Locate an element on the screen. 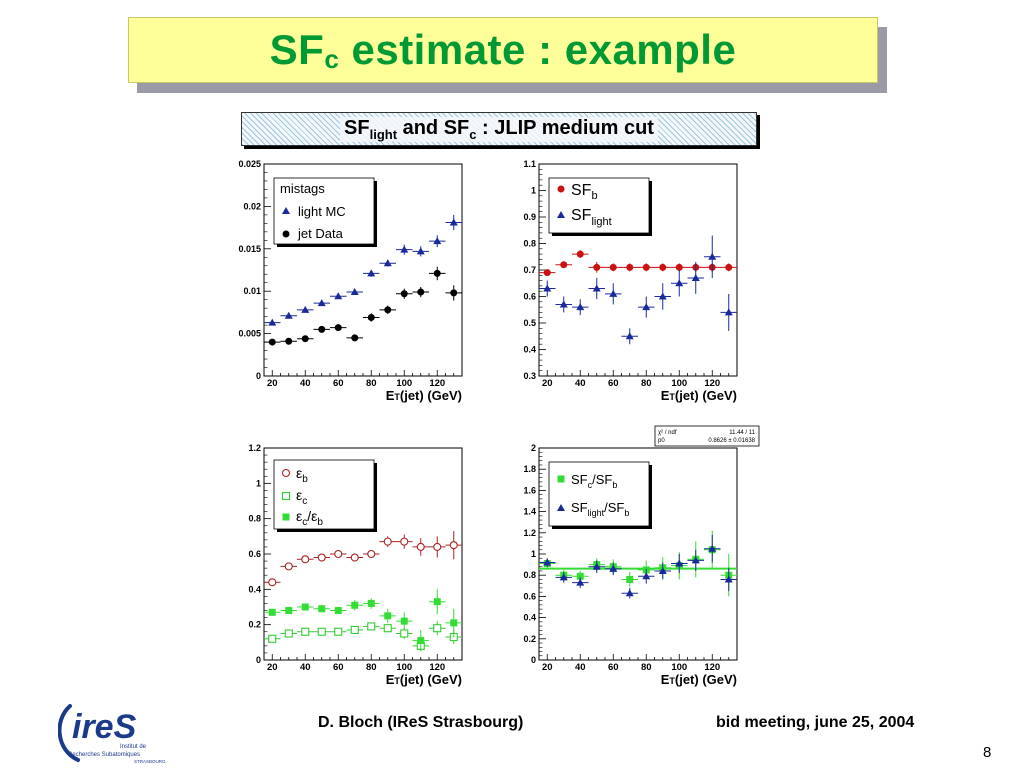 This screenshot has height=768, width=1024. y-tick-label: 0.4 is located at coordinates (529, 350).